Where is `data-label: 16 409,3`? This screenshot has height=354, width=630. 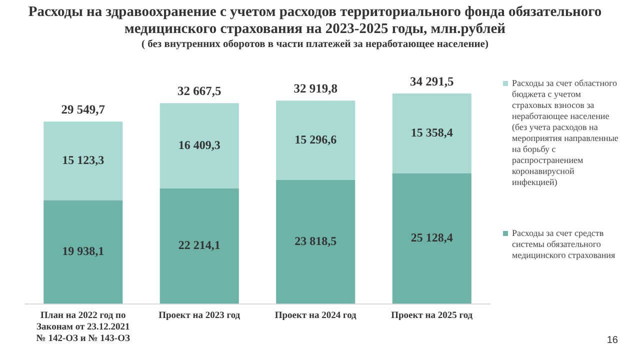 data-label: 16 409,3 is located at coordinates (199, 145).